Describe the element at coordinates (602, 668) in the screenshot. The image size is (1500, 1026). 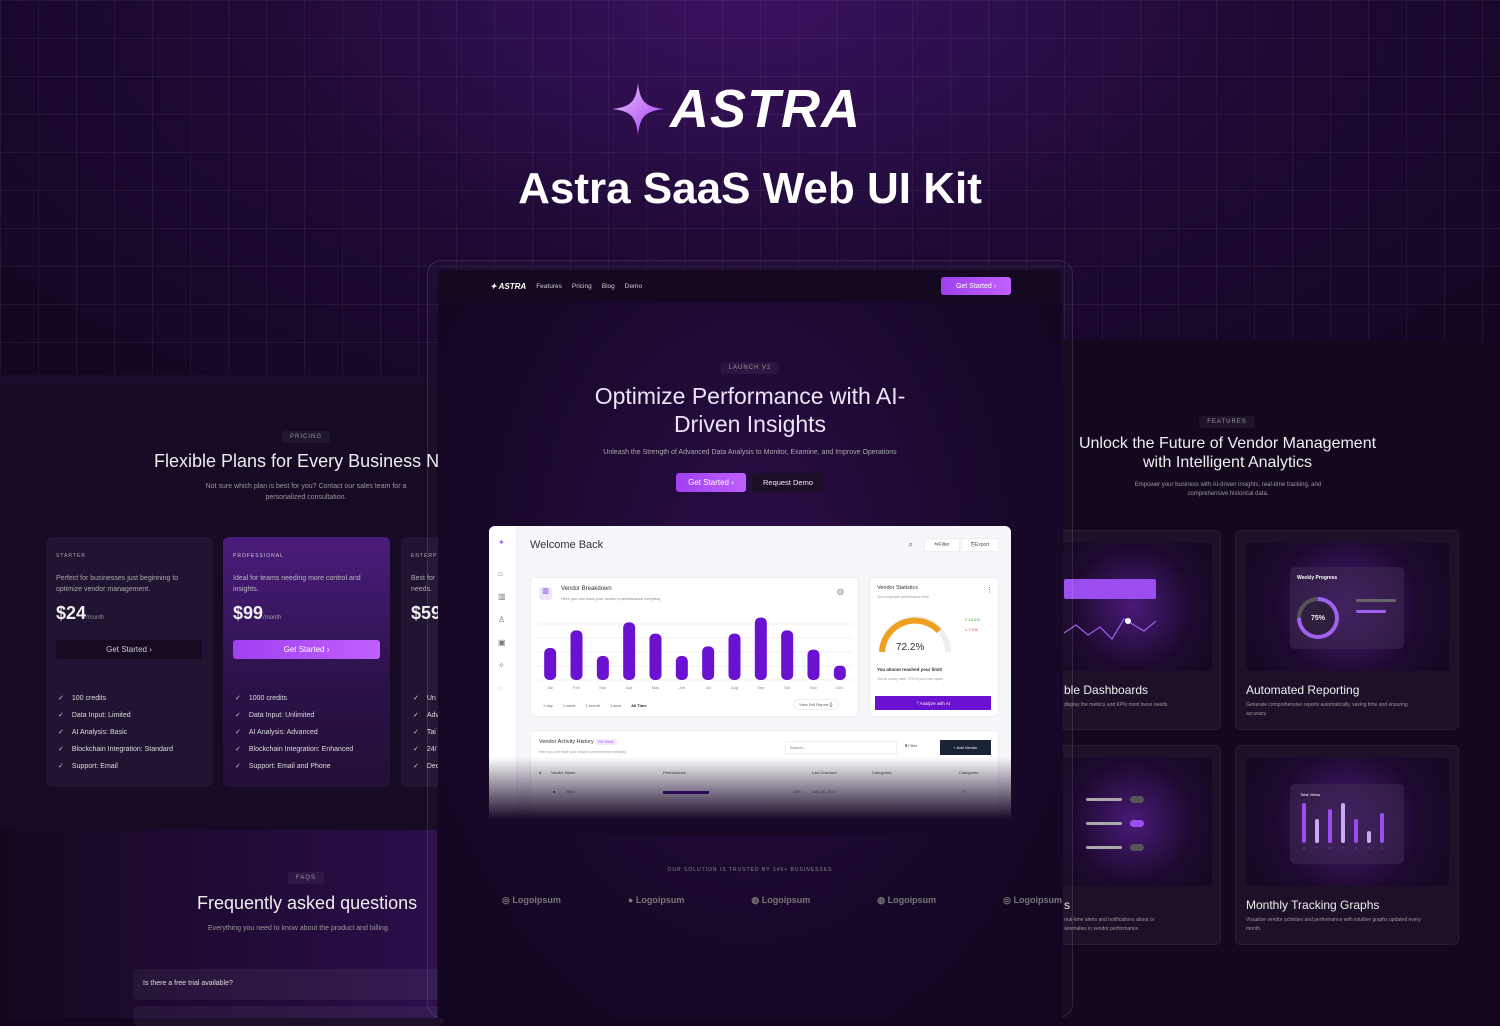
I see `bar-mar` at that location.